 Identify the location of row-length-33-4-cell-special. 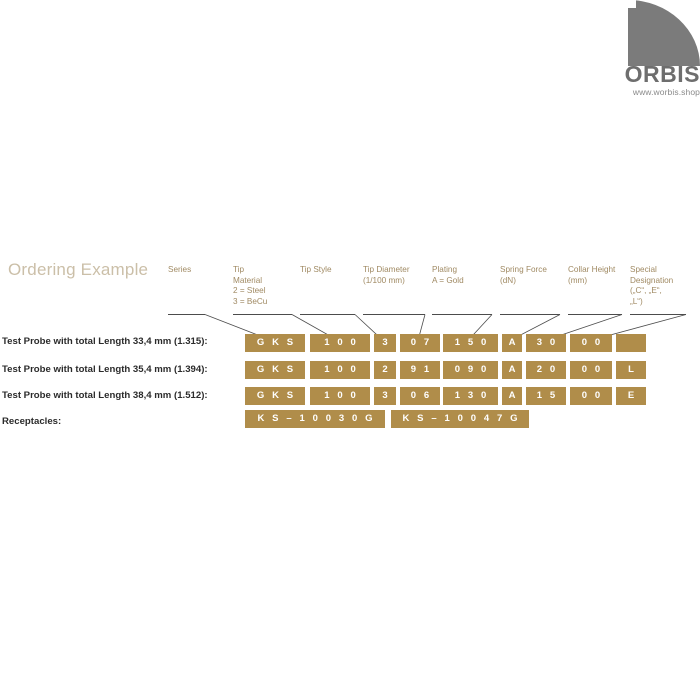
(631, 343).